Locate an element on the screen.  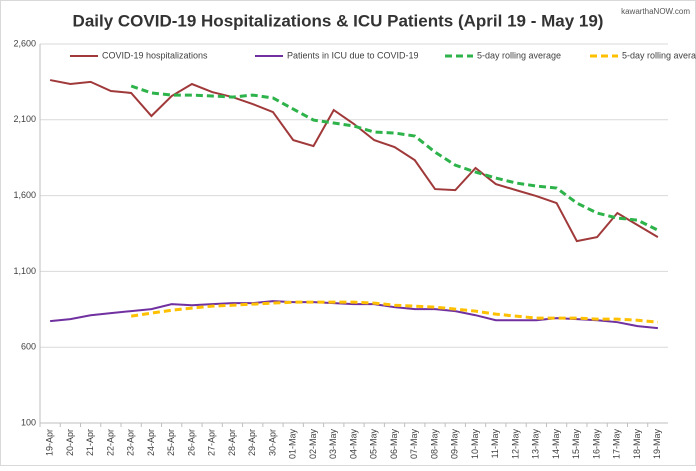
x-tick-label: 29-Apr is located at coordinates (252, 442).